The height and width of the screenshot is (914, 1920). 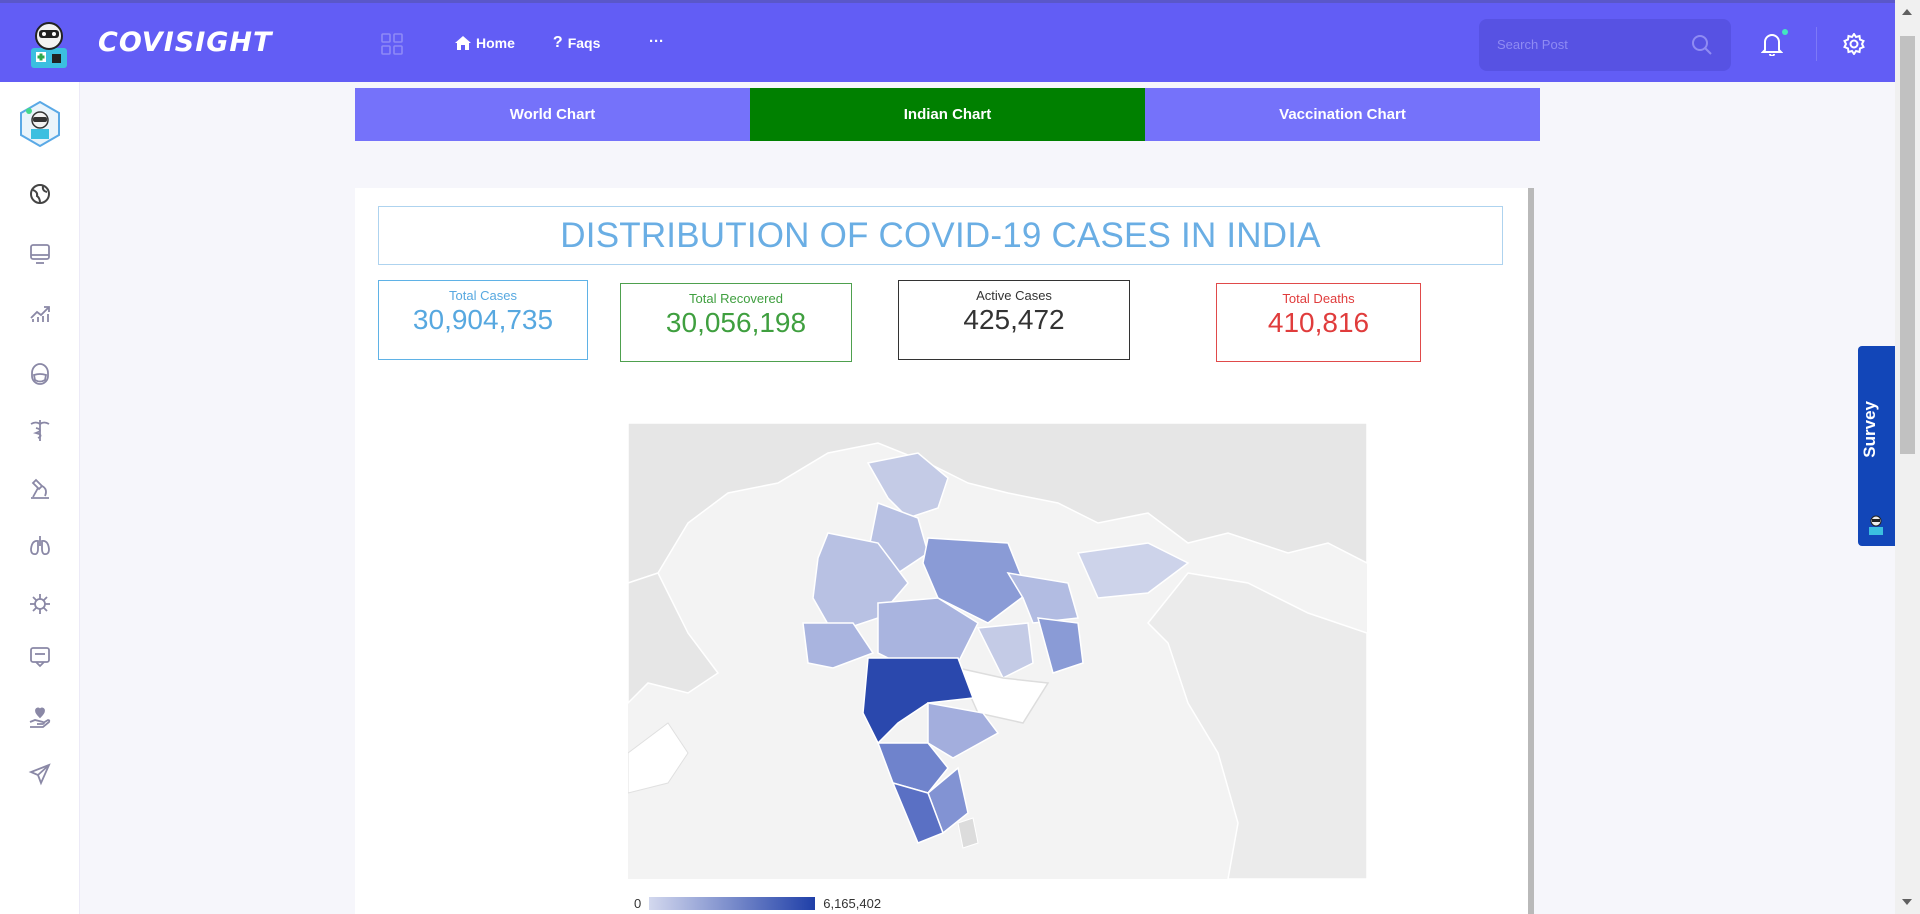 I want to click on total-recovered-label: Total Recovered, so click(x=736, y=298).